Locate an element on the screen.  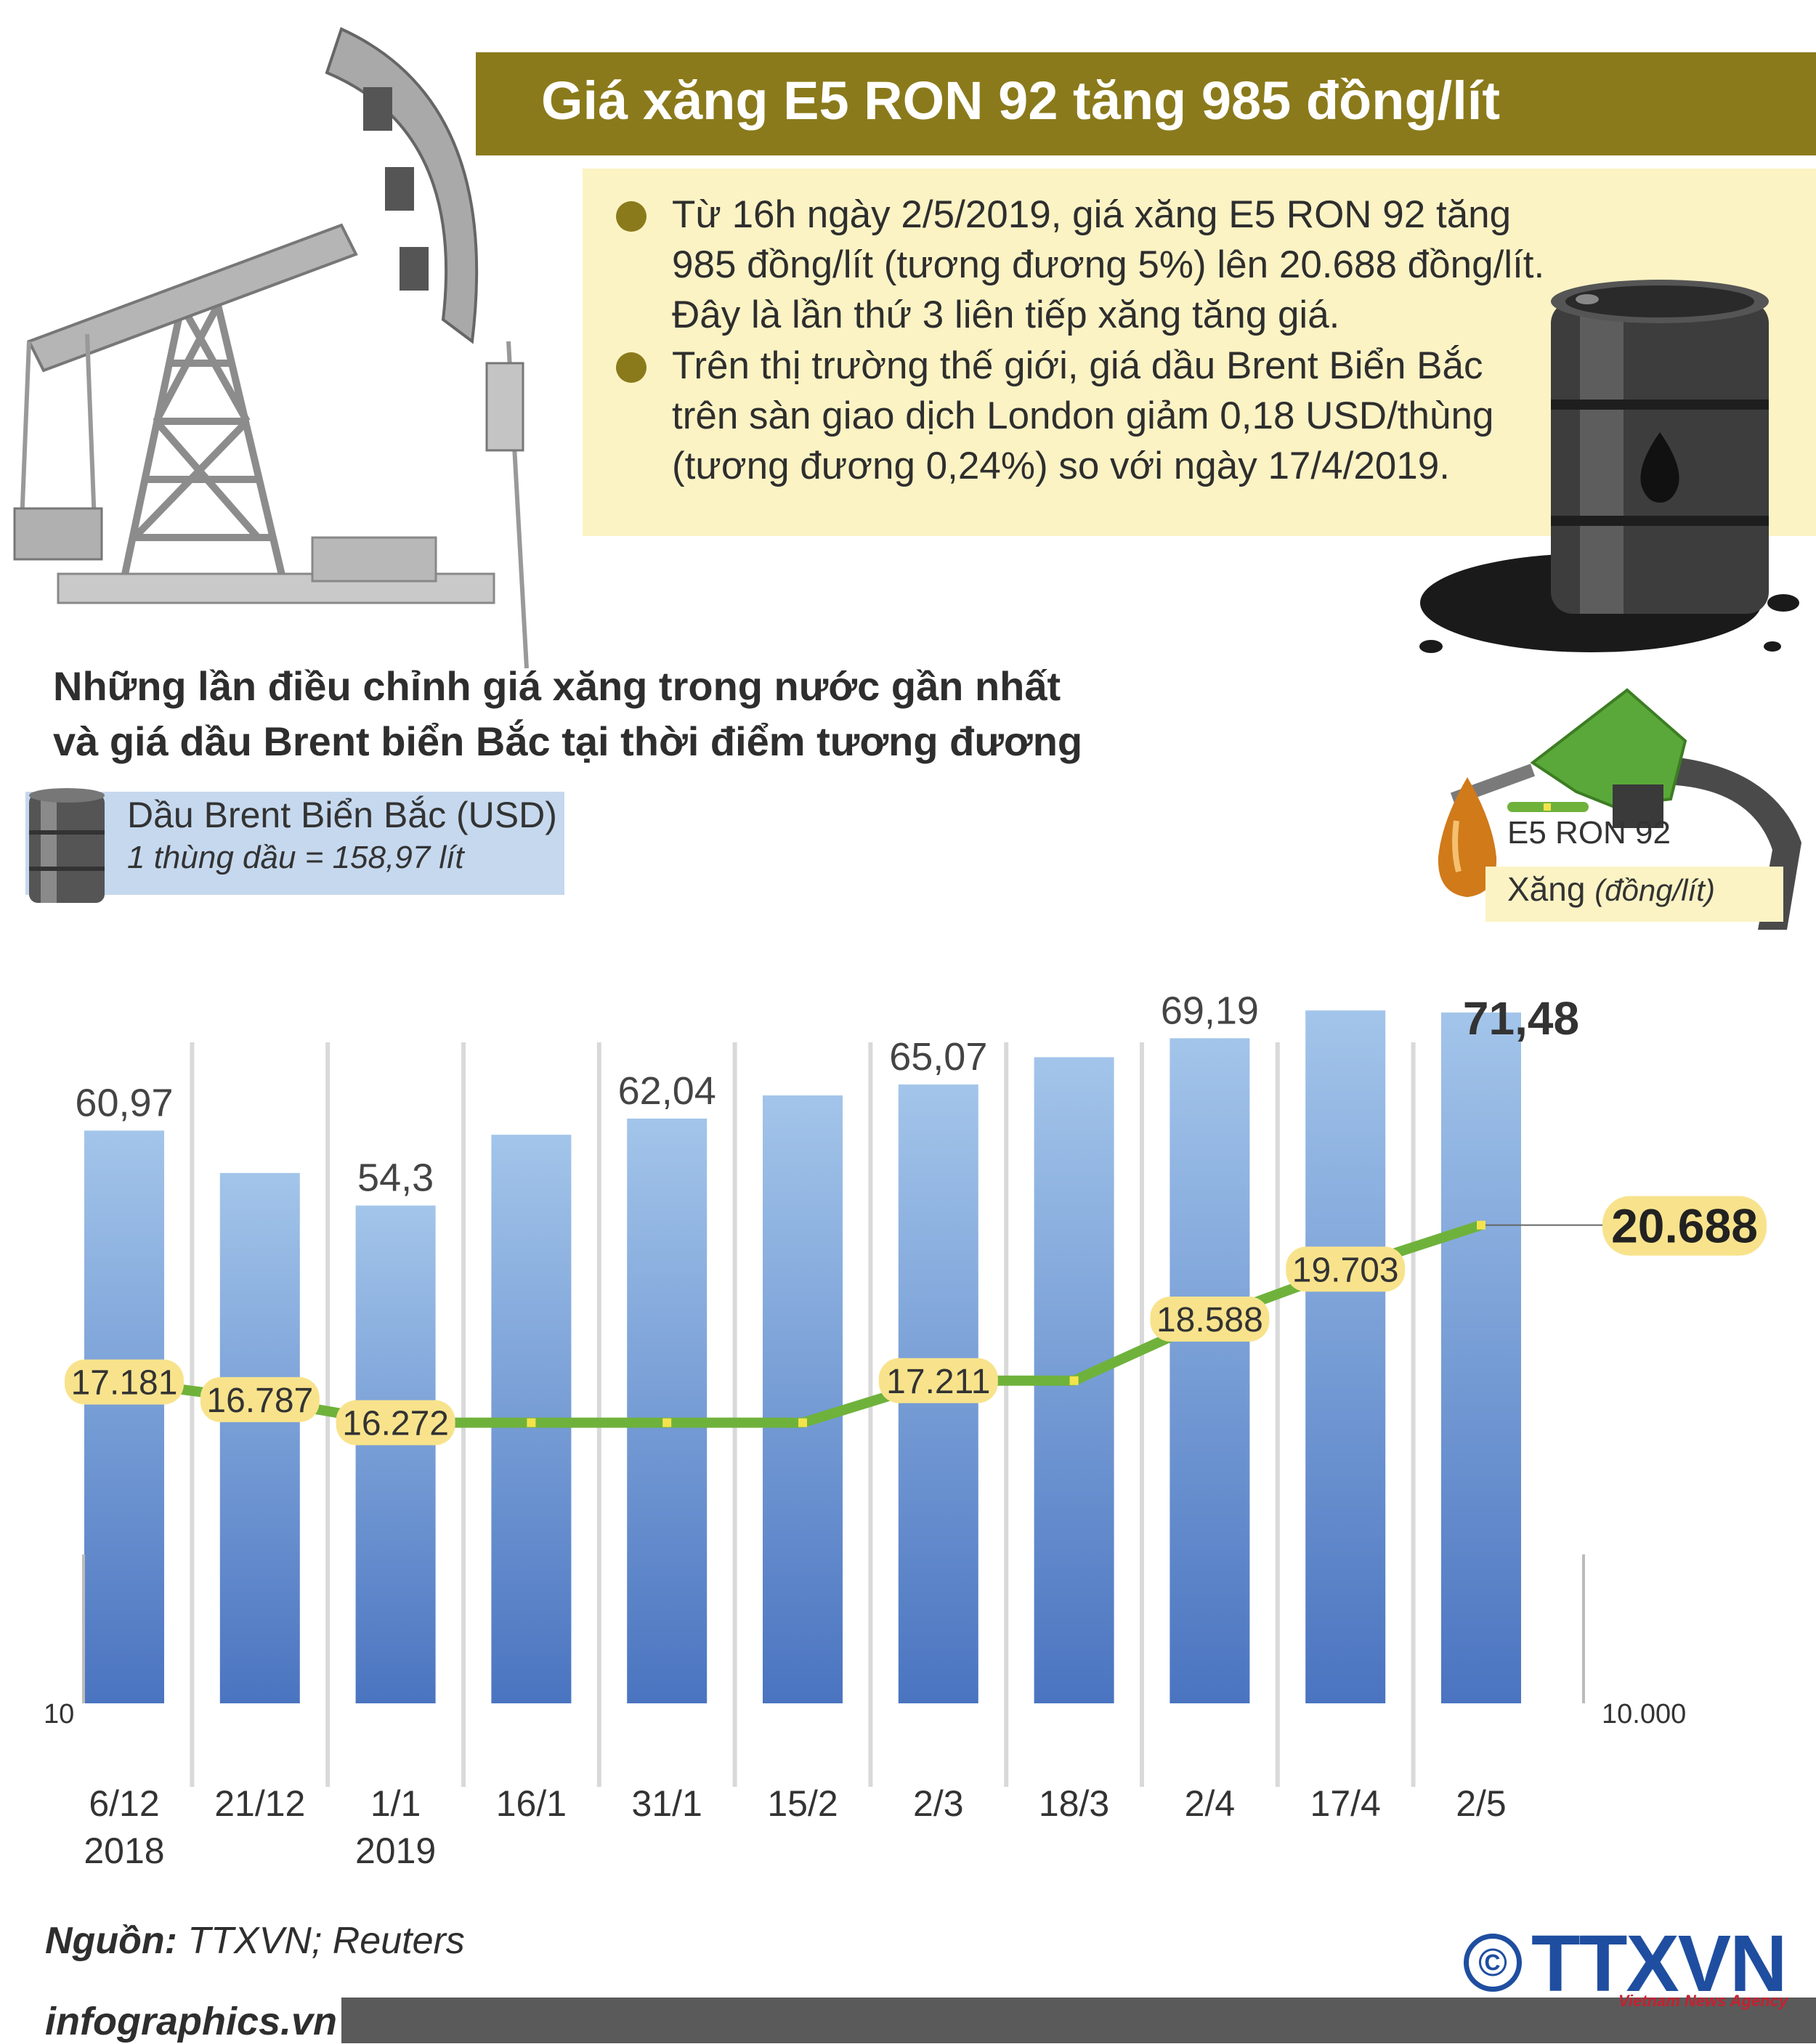
left-axis-label: 10 is located at coordinates (59, 1714).